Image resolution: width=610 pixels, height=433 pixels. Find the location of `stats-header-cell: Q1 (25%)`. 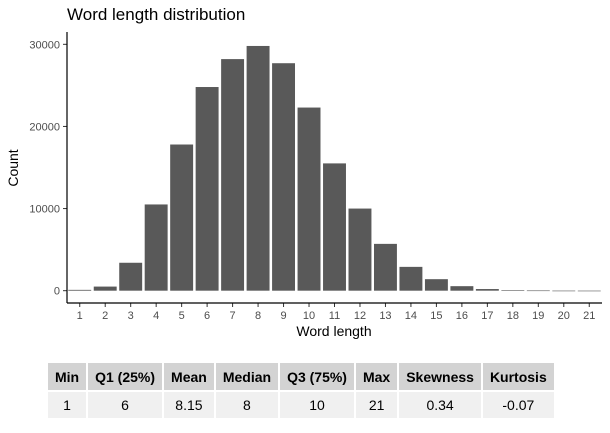

stats-header-cell: Q1 (25%) is located at coordinates (126, 377).